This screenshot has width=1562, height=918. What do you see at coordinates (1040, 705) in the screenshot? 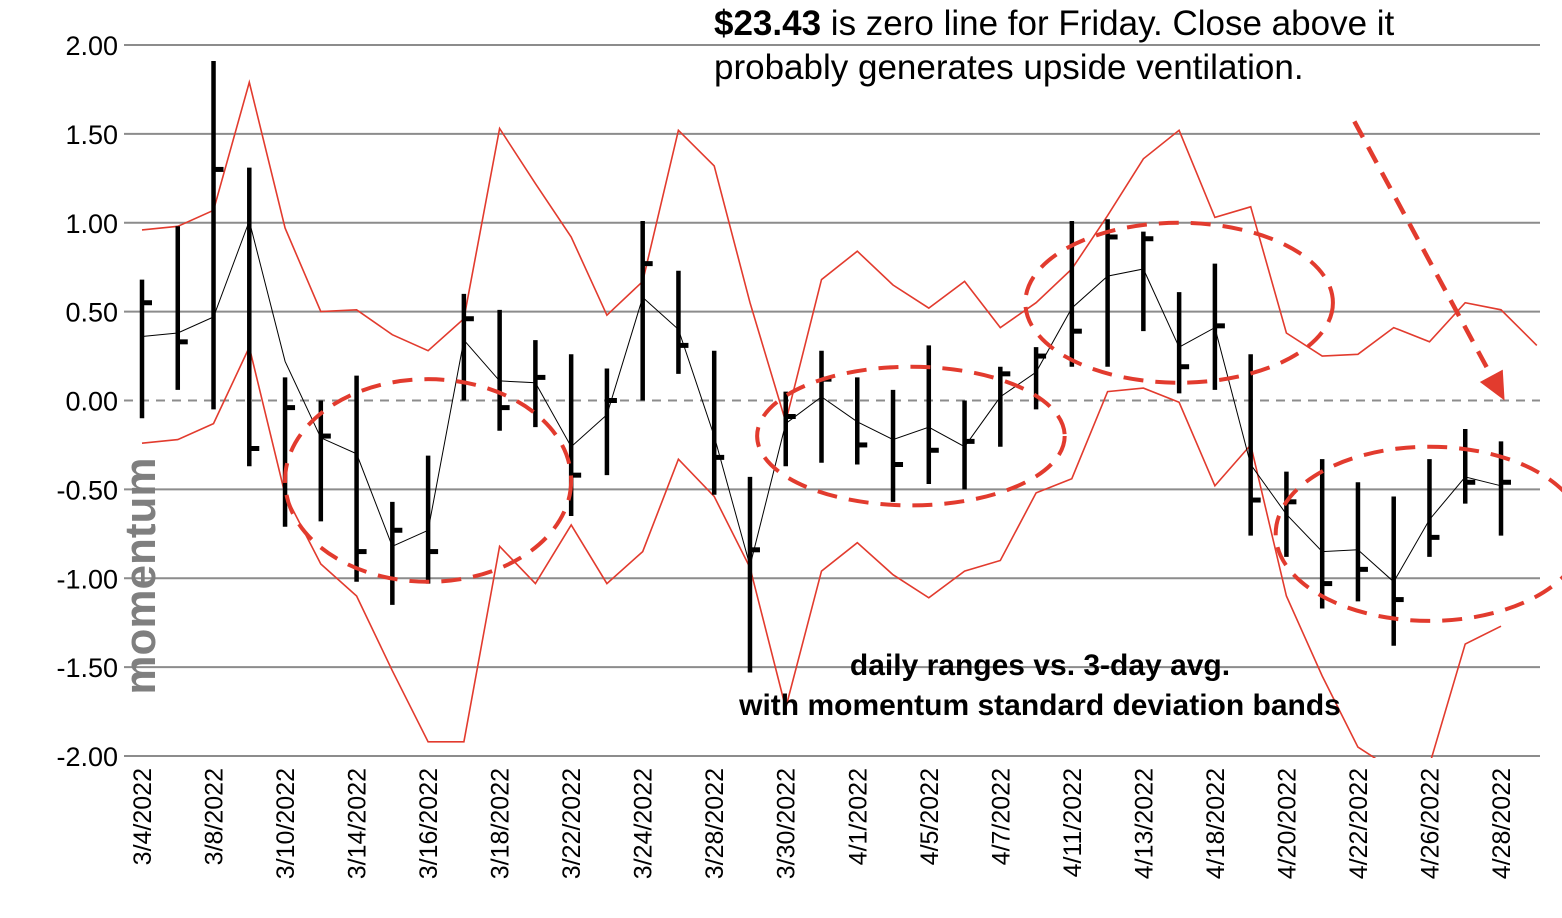
I see `chart-subtitle: with momentum standard deviation bands` at bounding box center [1040, 705].